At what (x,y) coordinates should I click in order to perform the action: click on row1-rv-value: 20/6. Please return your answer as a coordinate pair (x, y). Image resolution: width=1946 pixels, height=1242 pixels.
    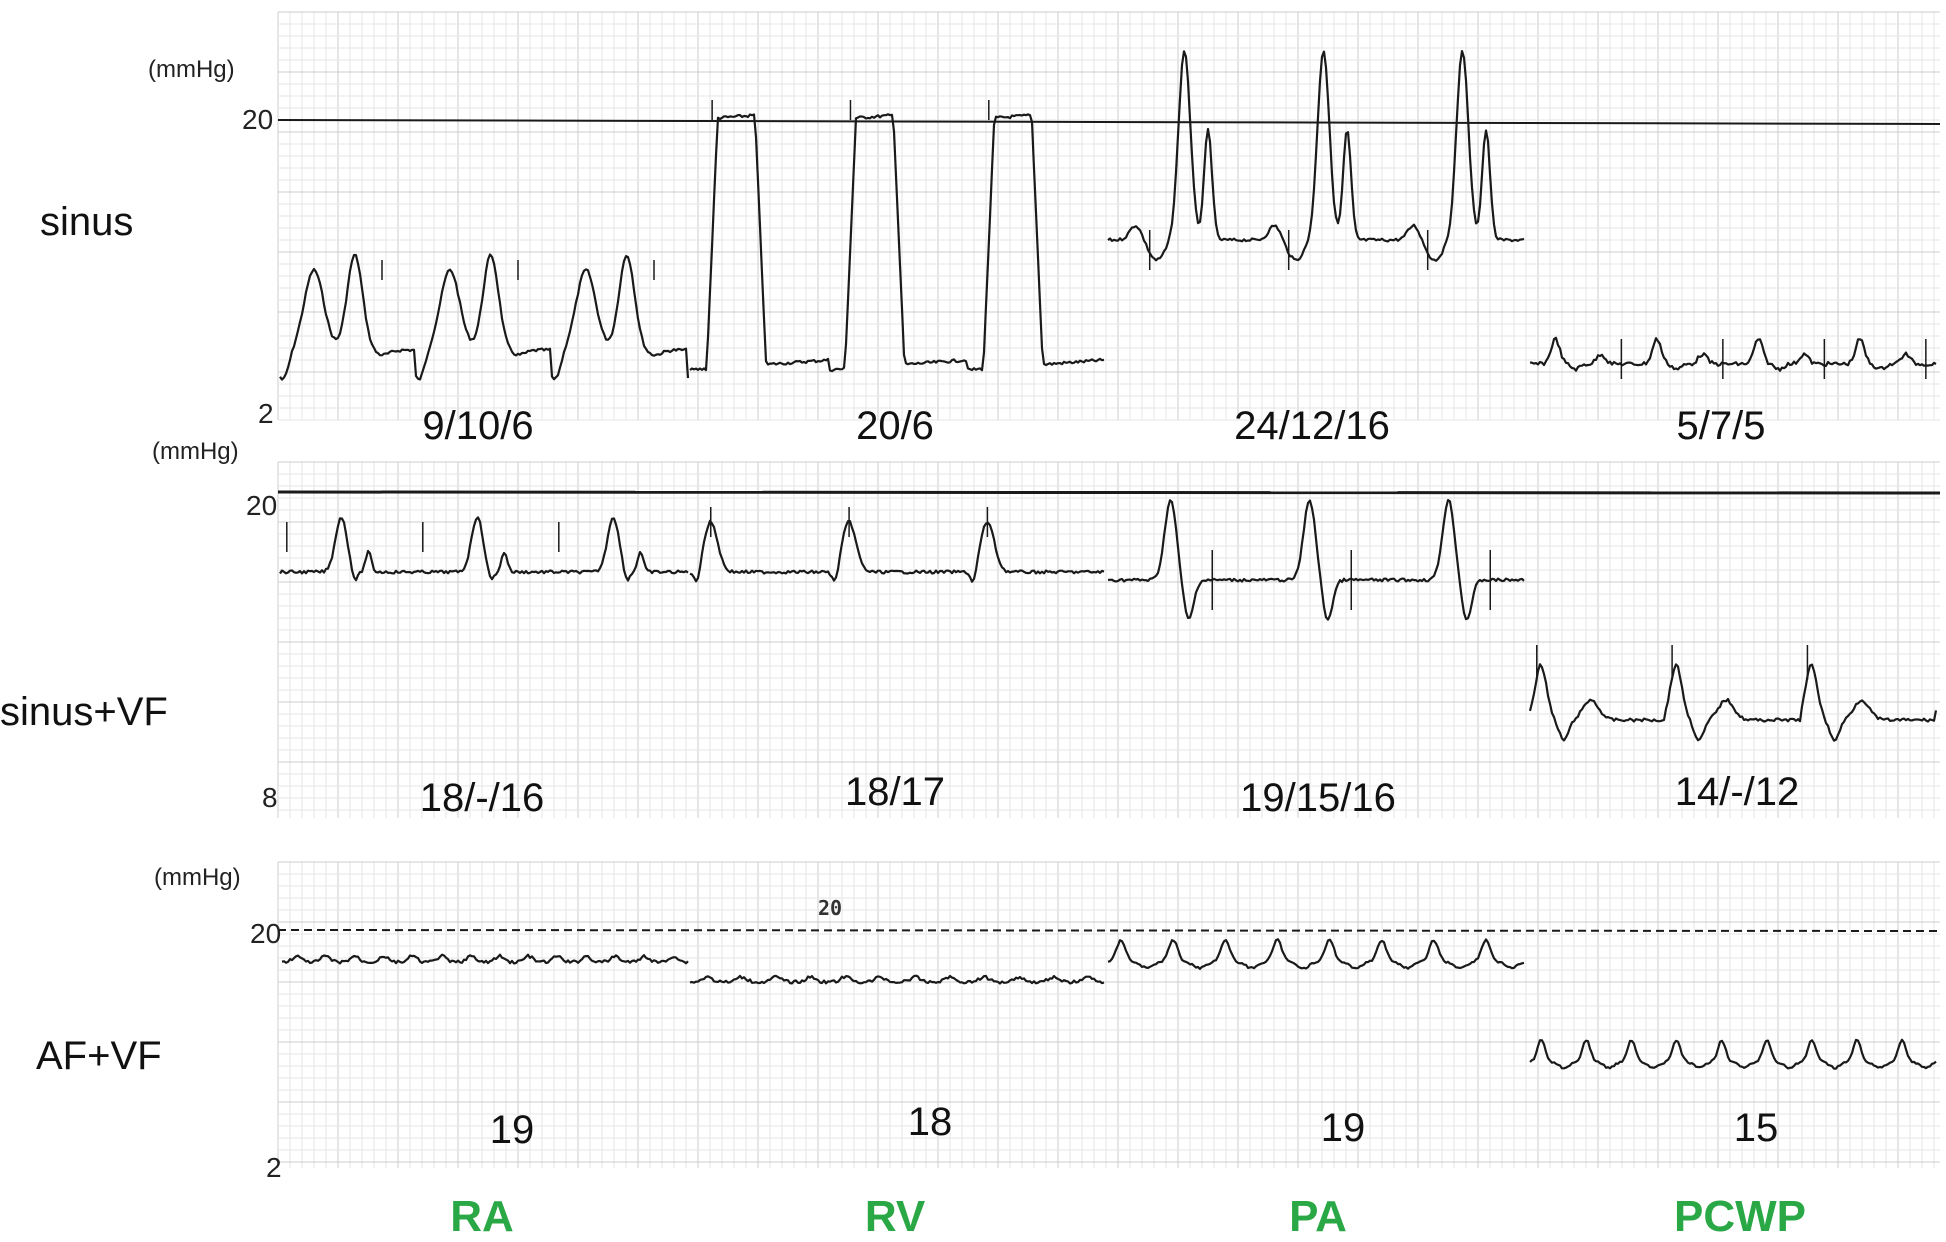
    Looking at the image, I should click on (895, 426).